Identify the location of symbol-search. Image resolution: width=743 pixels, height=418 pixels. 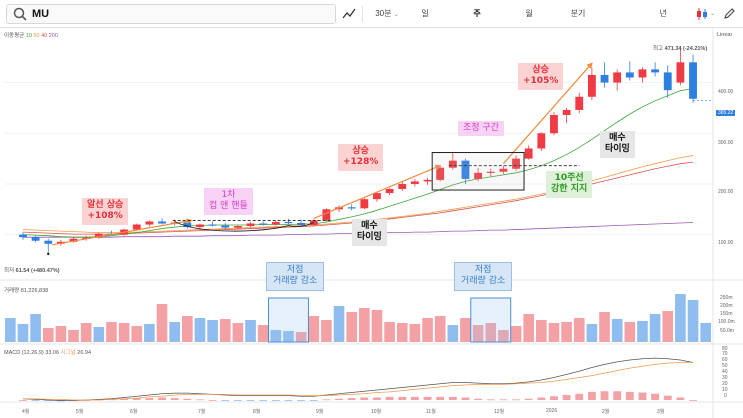
(171, 14).